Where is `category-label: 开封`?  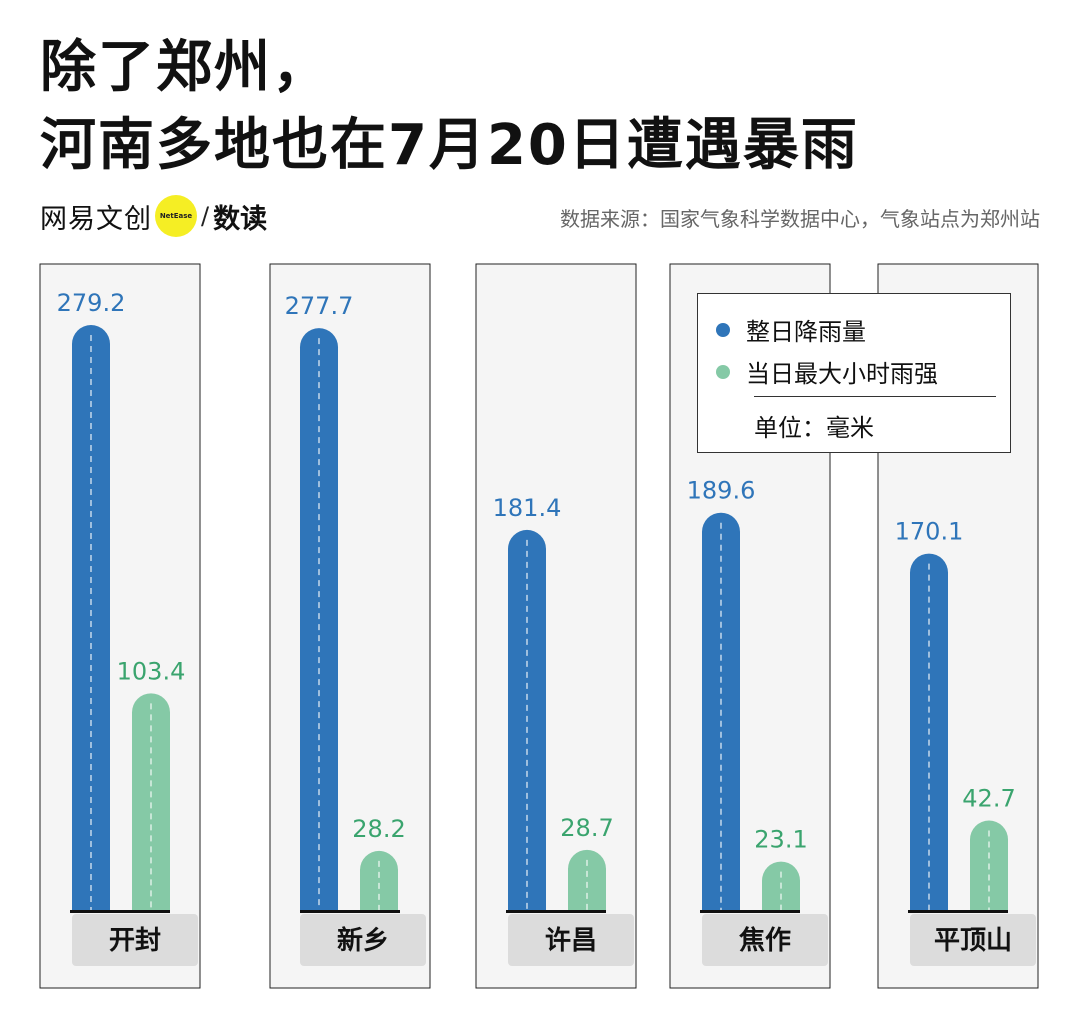 category-label: 开封 is located at coordinates (135, 941).